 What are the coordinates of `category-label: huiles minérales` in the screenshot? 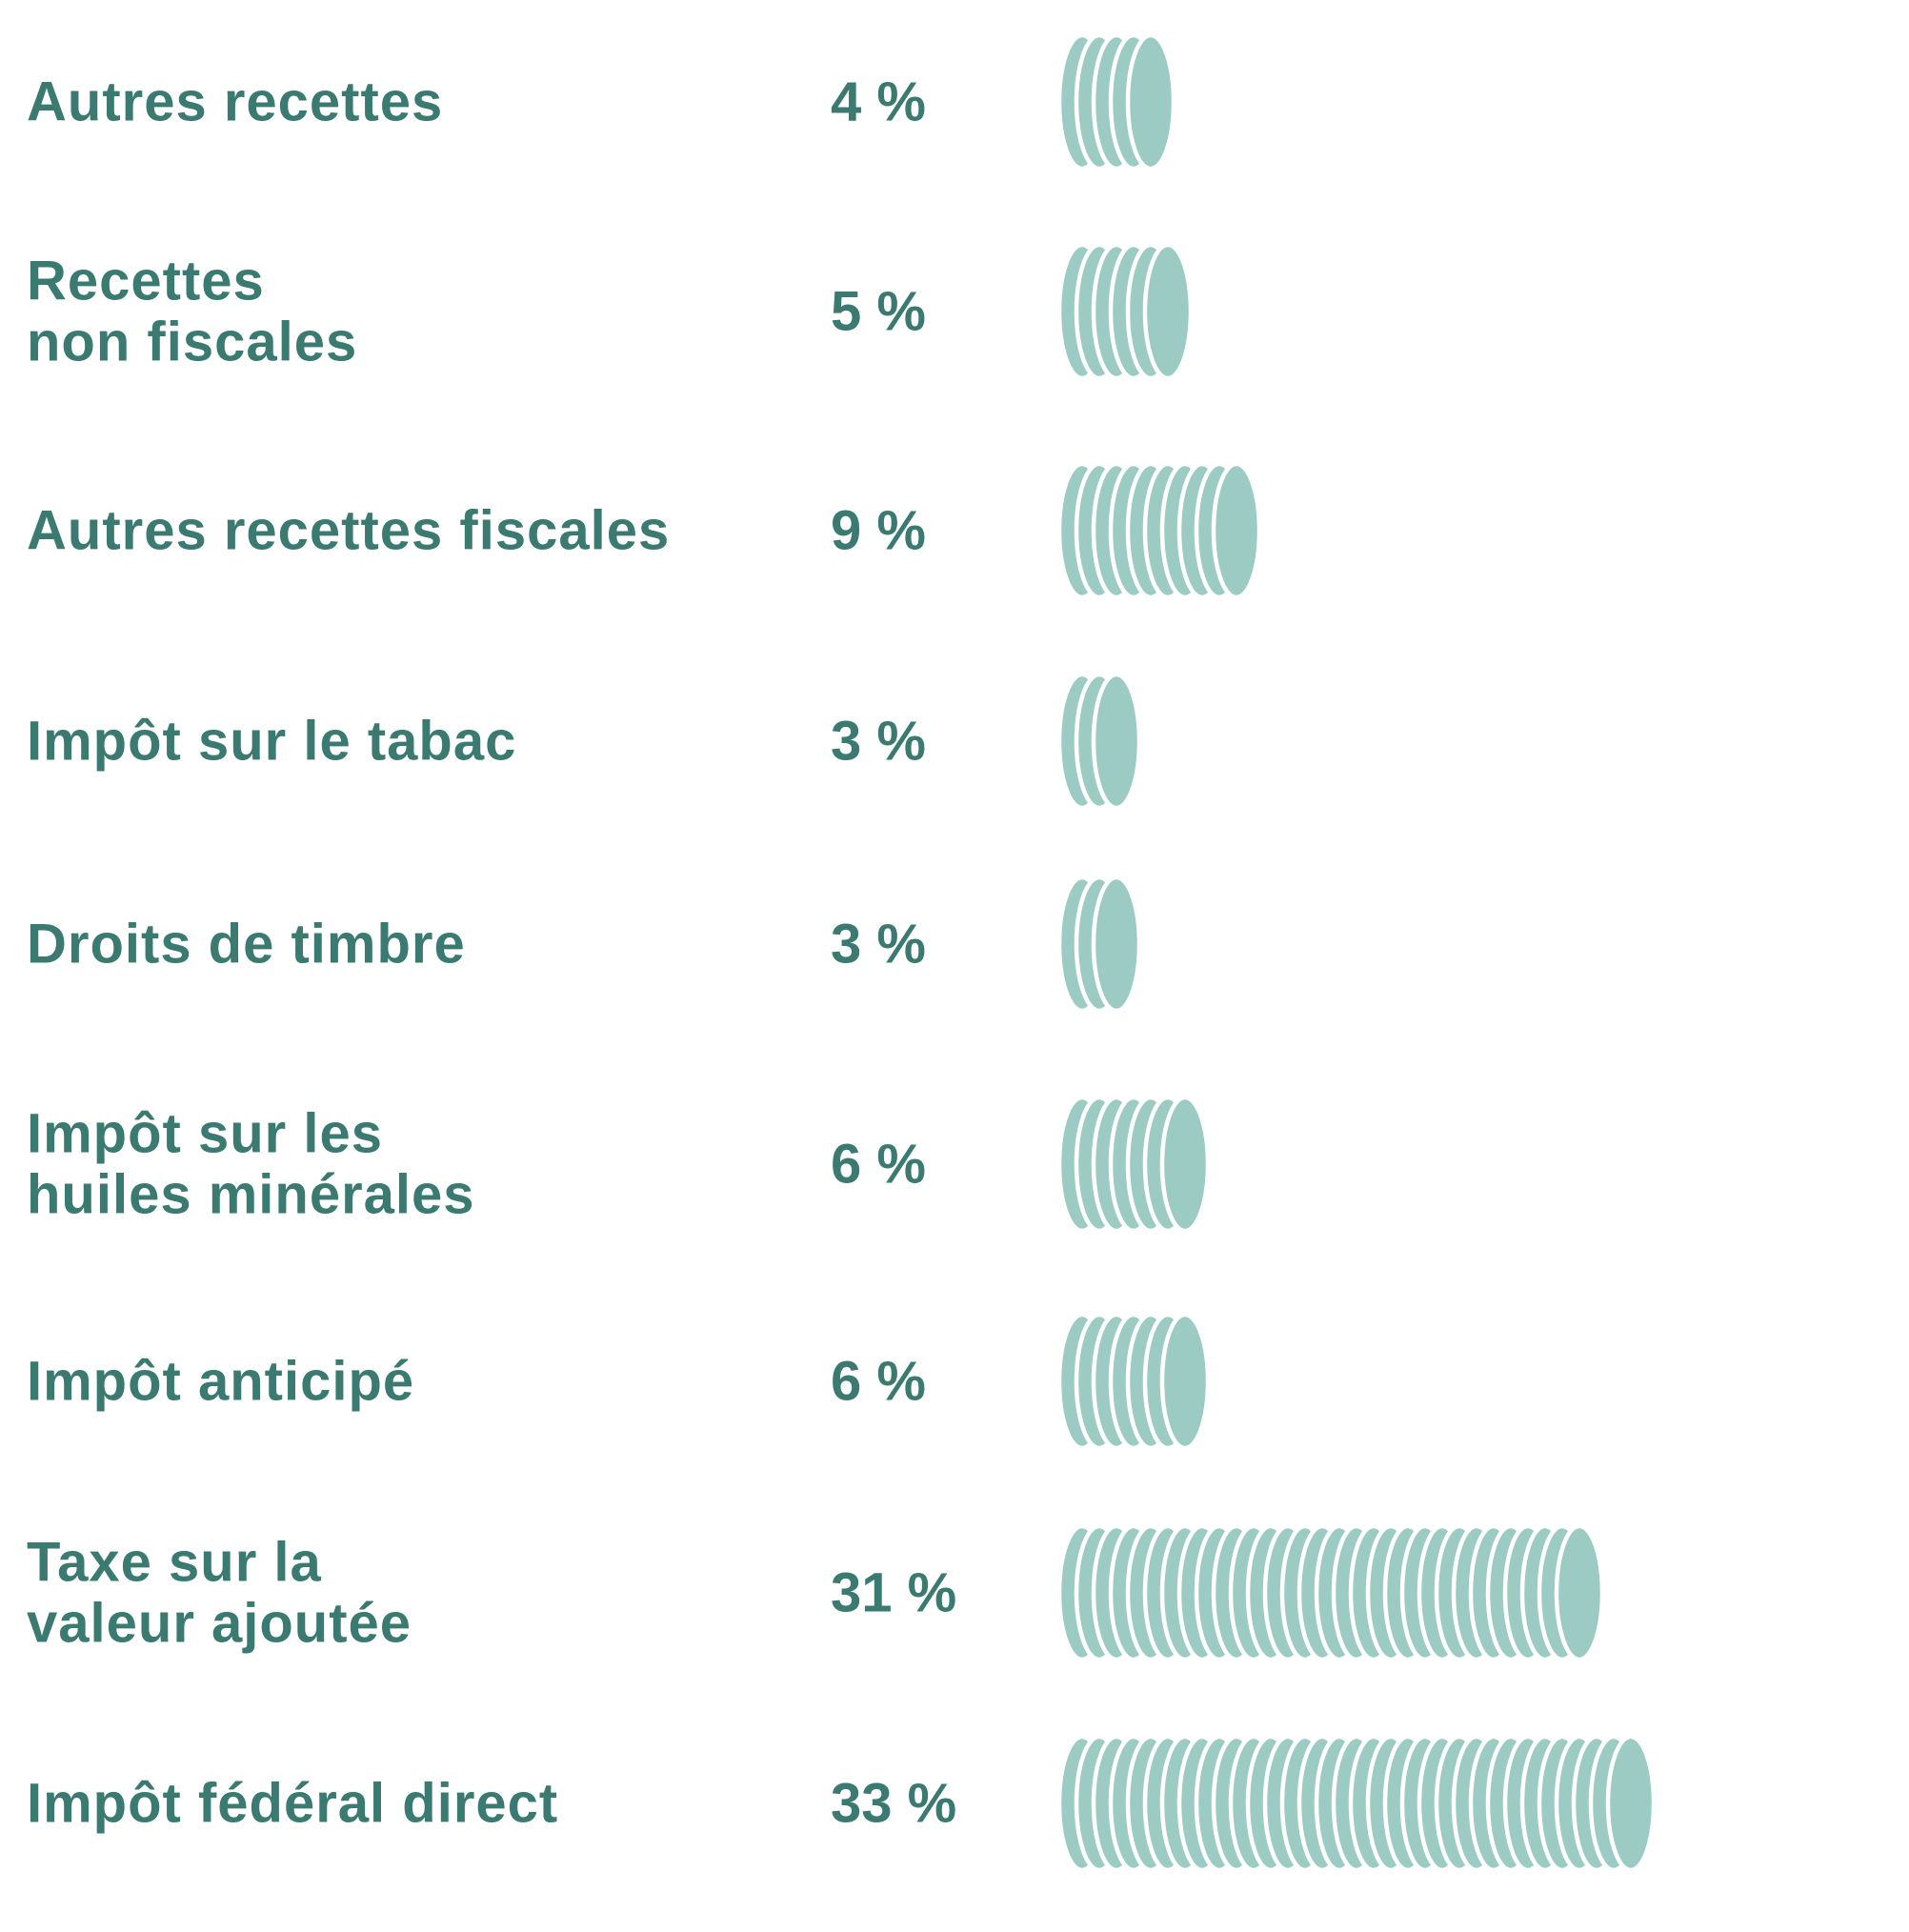 It's located at (251, 1195).